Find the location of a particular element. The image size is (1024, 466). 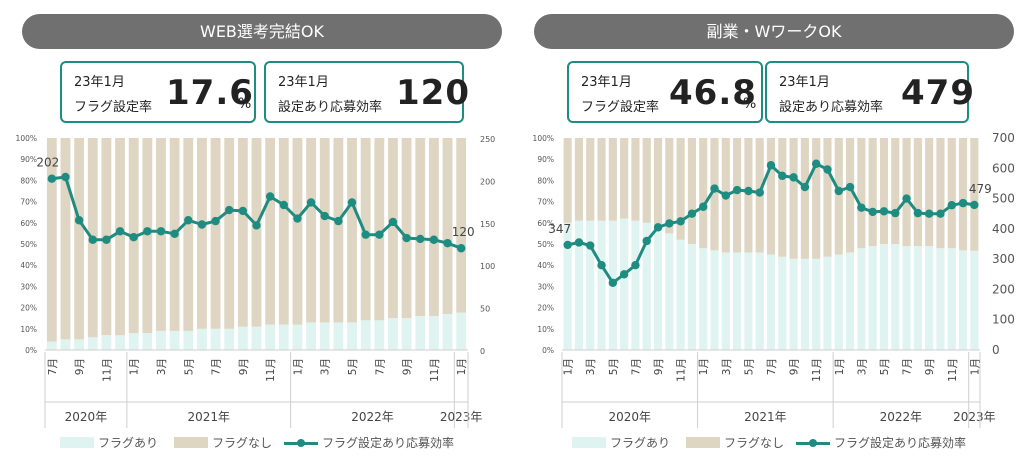

kpi-value: 46.8 is located at coordinates (713, 93).